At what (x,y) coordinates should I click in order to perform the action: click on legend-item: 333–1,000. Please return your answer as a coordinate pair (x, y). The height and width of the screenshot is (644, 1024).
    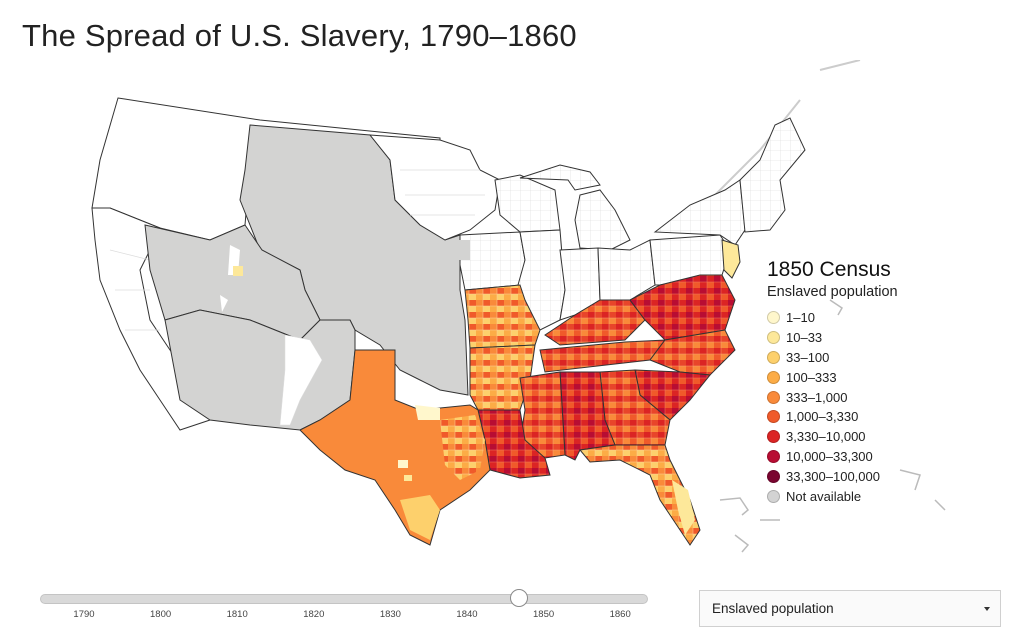
    Looking at the image, I should click on (832, 397).